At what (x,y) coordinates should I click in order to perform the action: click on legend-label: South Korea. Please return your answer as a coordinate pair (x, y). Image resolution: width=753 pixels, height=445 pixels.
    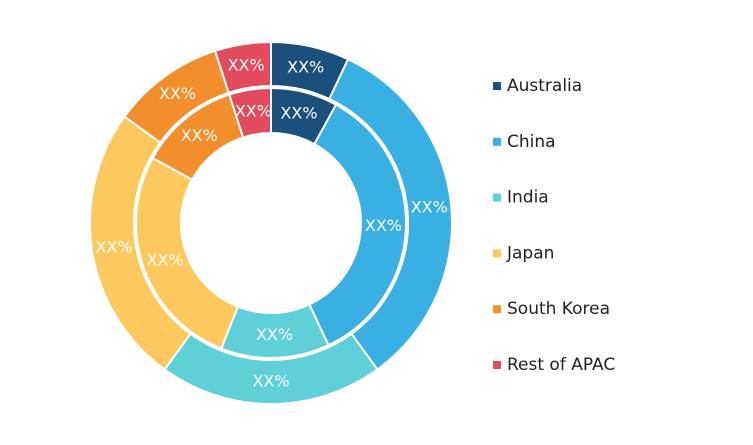
    Looking at the image, I should click on (558, 309).